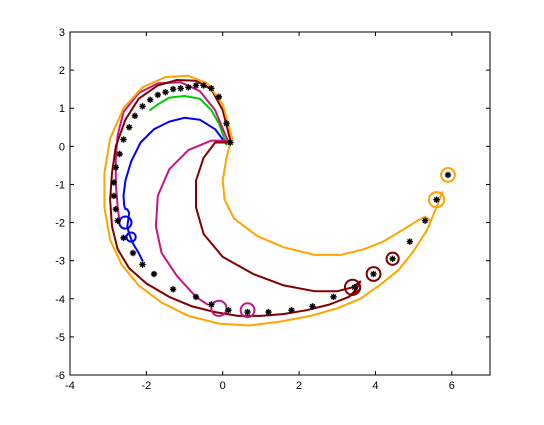  Describe the element at coordinates (62, 109) in the screenshot. I see `y-tick-label: 1` at that location.